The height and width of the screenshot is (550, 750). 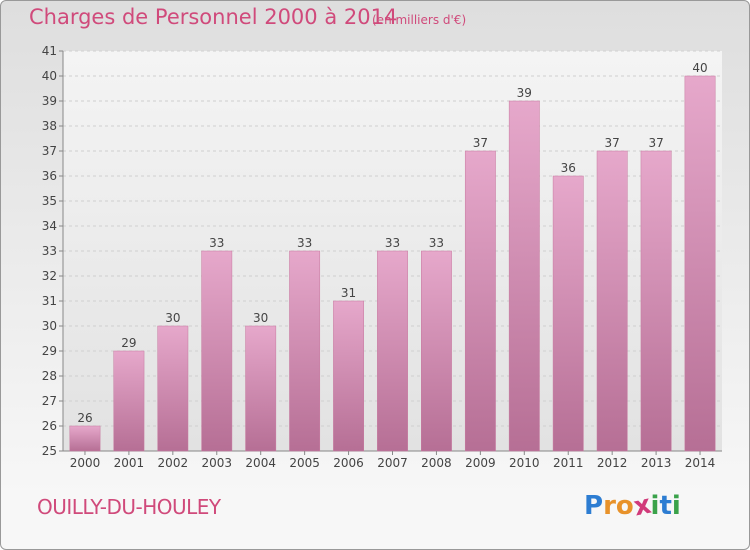 I want to click on y-tick-label: 37, so click(x=49, y=151).